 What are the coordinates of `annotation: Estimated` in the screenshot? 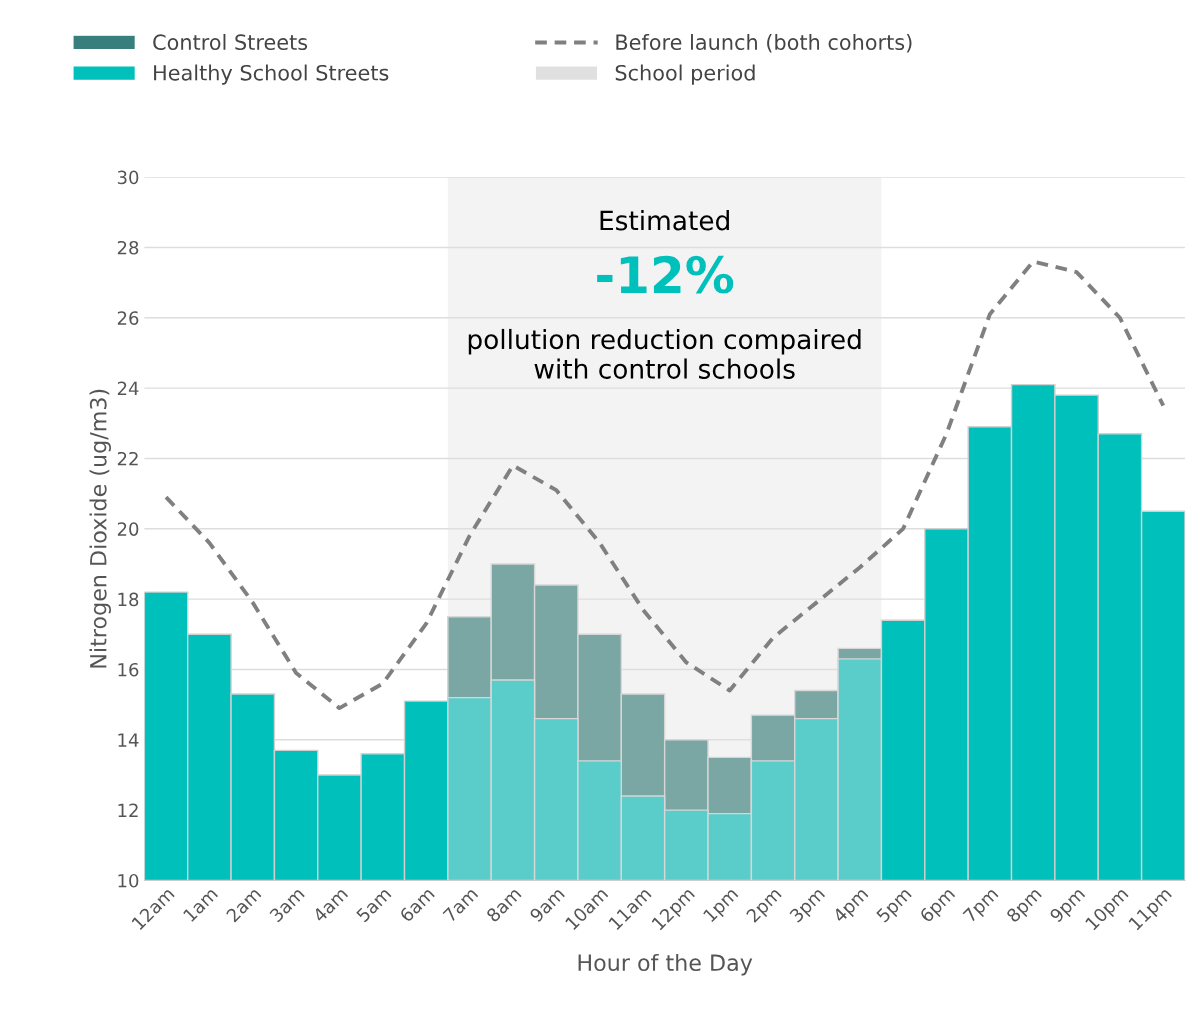 It's located at (664, 220).